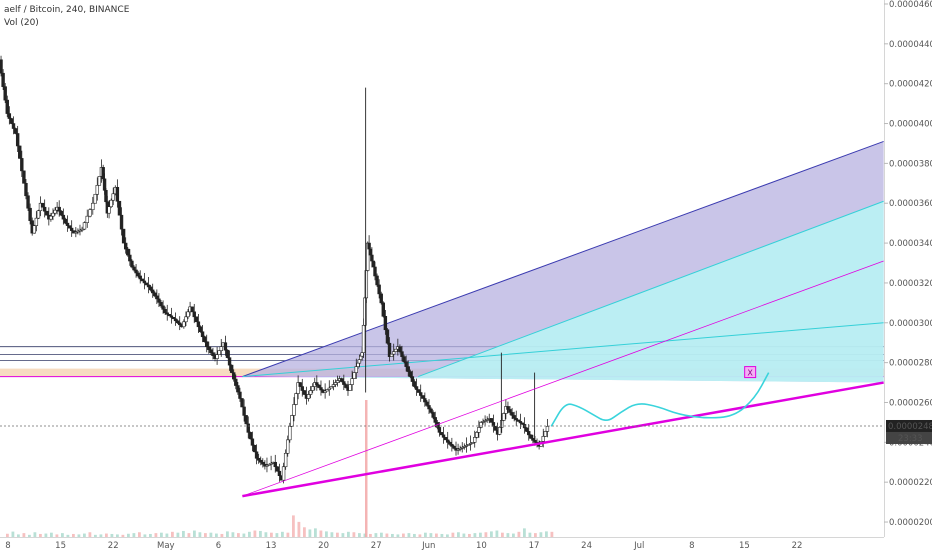 The height and width of the screenshot is (550, 932). What do you see at coordinates (563, 350) in the screenshot?
I see `channel-cyan-lower-line` at bounding box center [563, 350].